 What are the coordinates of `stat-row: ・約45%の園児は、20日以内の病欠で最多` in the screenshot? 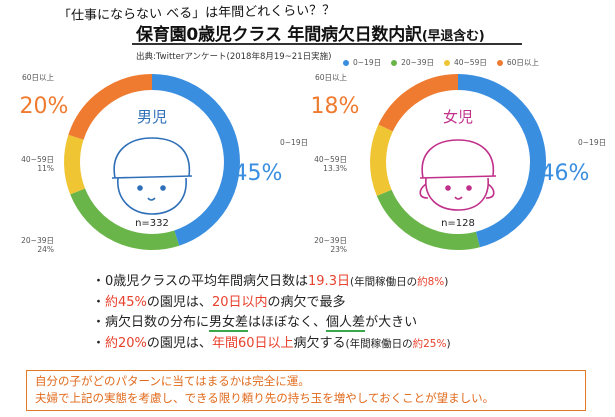 It's located at (271, 303).